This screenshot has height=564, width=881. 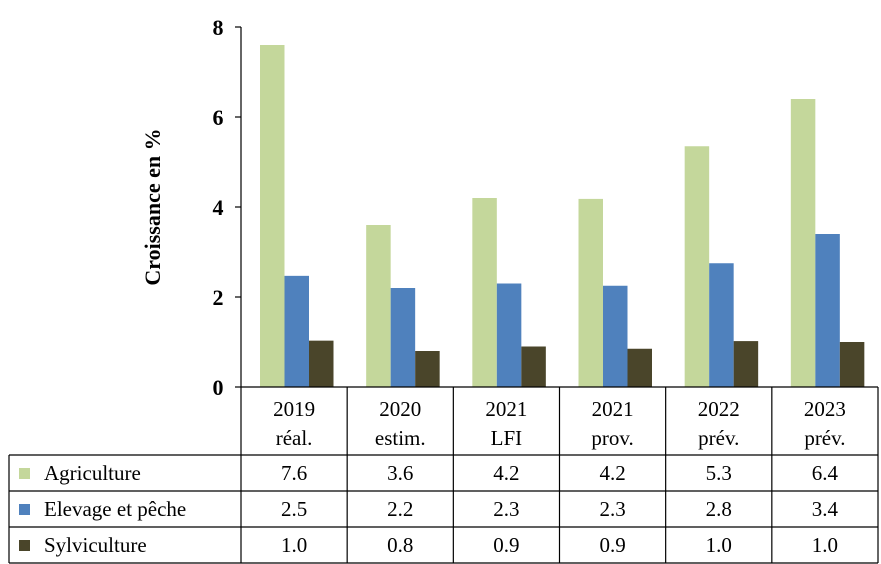 What do you see at coordinates (719, 409) in the screenshot?
I see `category-label-line1: 2022` at bounding box center [719, 409].